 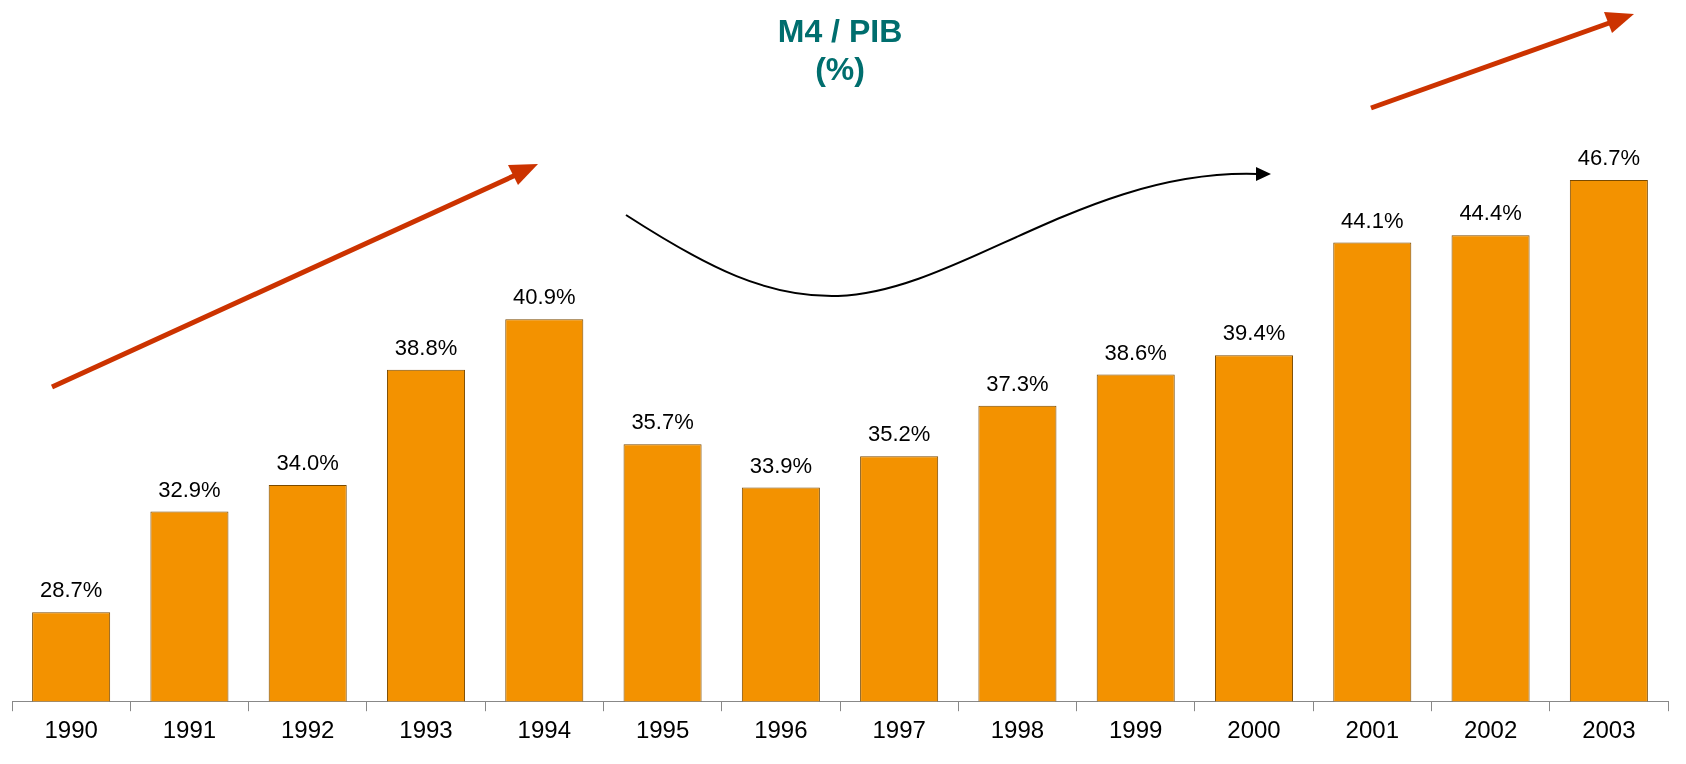 I want to click on data-label: 44.4%, so click(x=1490, y=213).